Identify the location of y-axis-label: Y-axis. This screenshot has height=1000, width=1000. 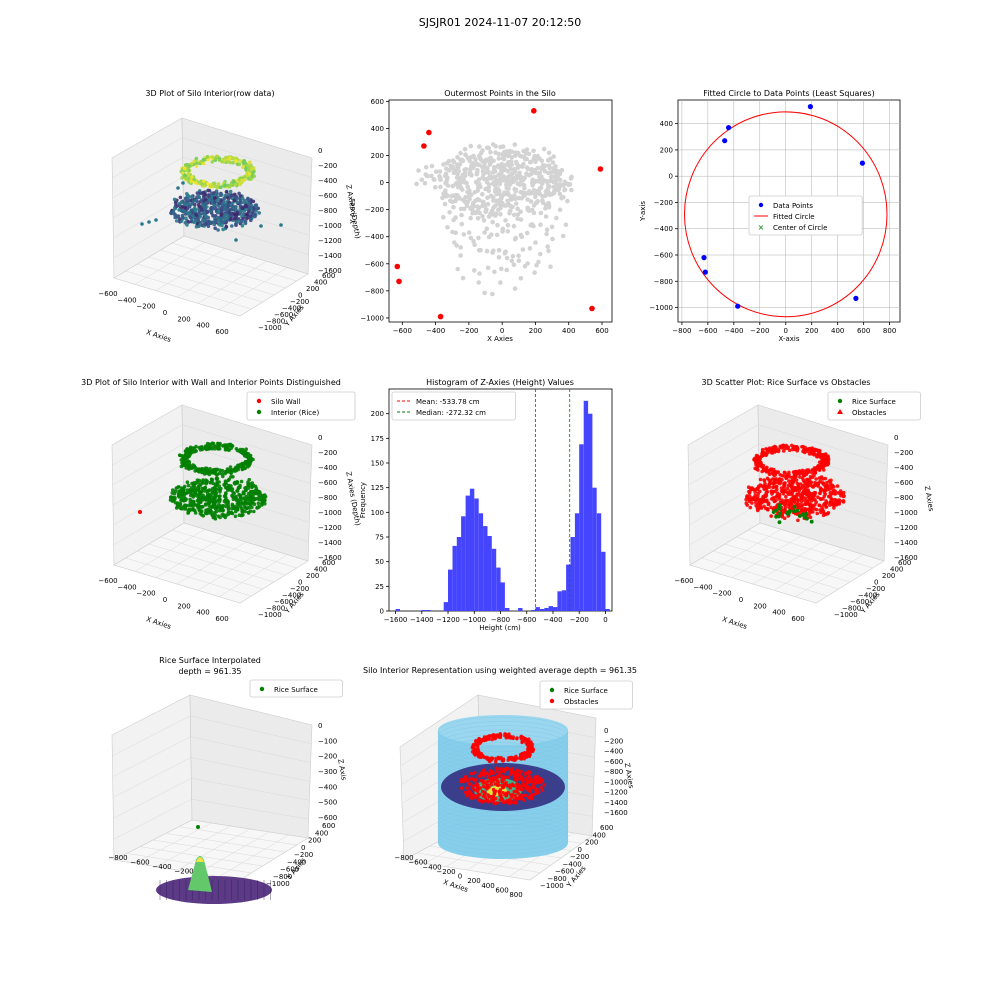
(643, 211).